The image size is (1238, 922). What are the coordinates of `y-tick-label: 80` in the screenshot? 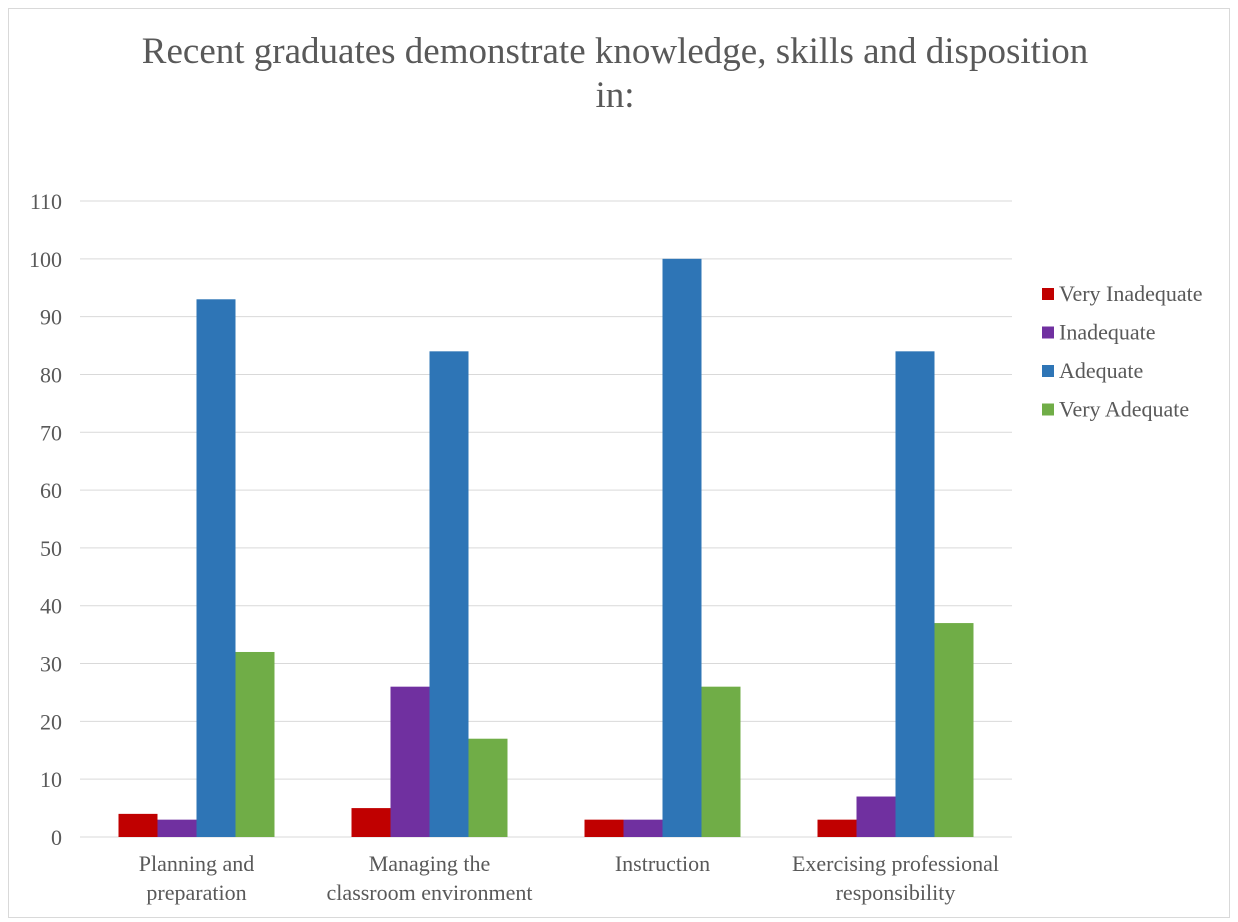 It's located at (51, 374).